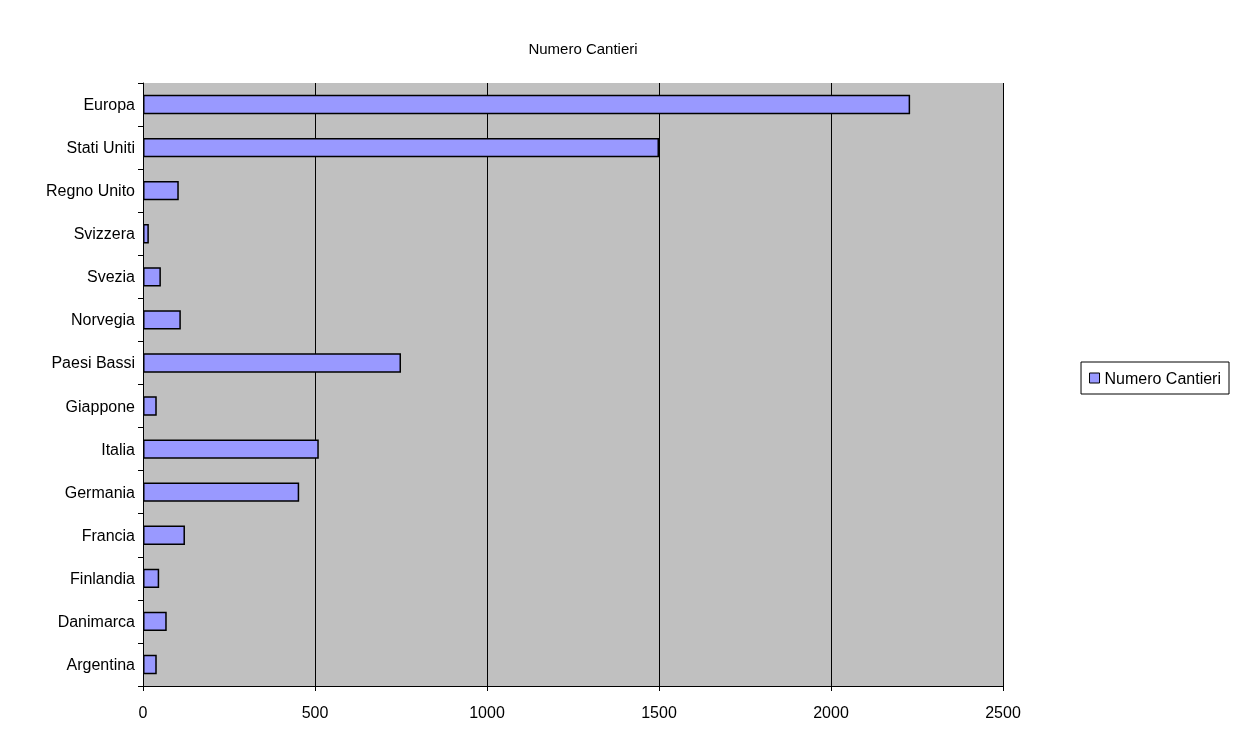  What do you see at coordinates (103, 578) in the screenshot?
I see `y-tick-label: Finlandia` at bounding box center [103, 578].